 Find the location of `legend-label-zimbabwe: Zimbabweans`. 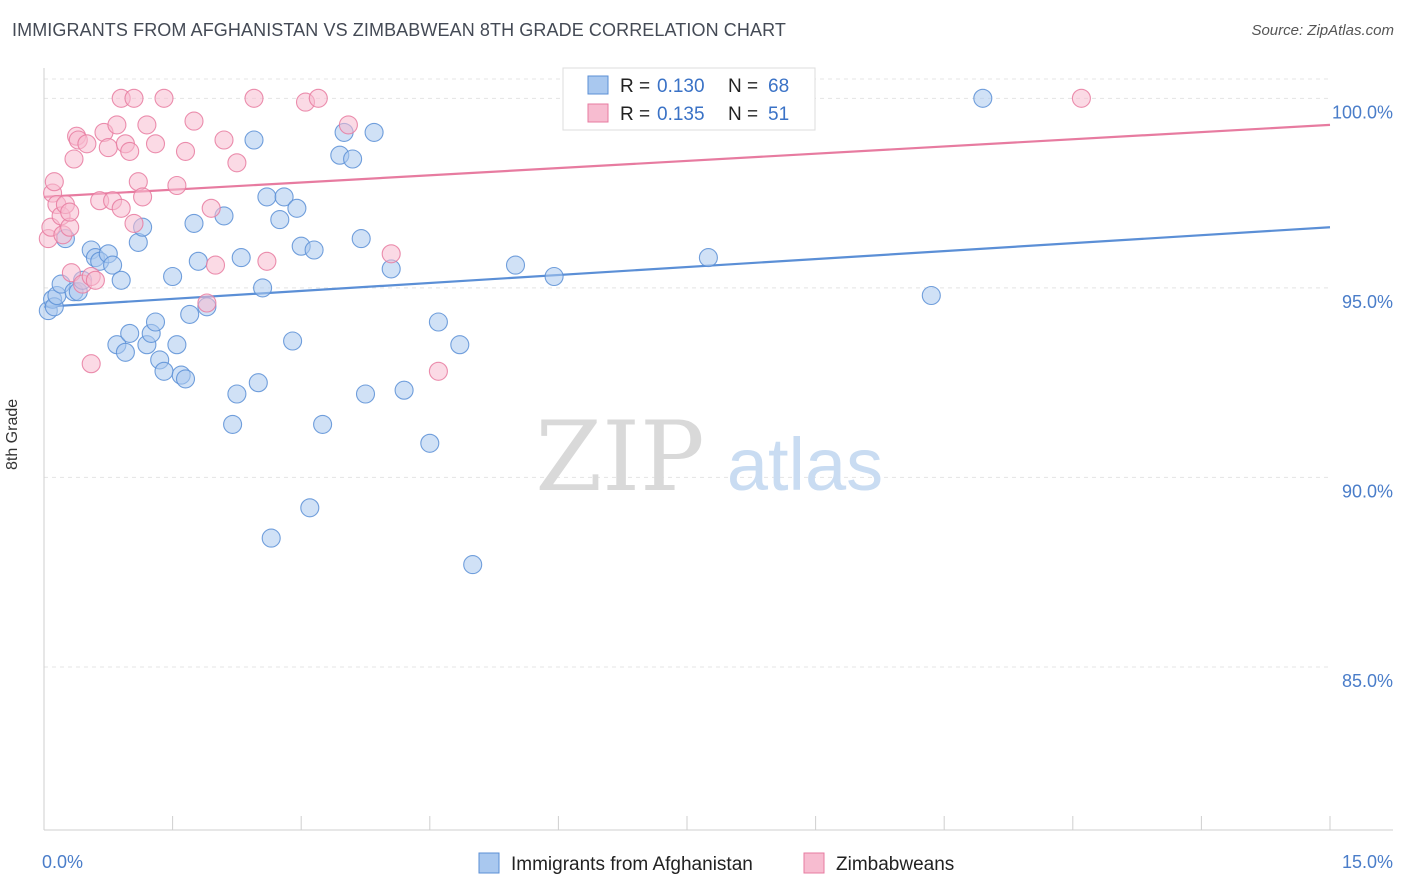

legend-label-zimbabwe: Zimbabweans is located at coordinates (895, 864).